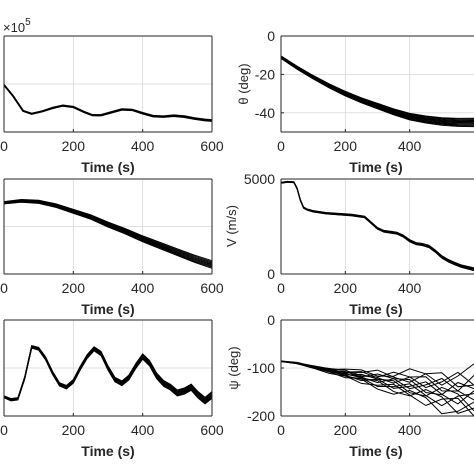  I want to click on y-axis-label: V (m/s), so click(231, 226).